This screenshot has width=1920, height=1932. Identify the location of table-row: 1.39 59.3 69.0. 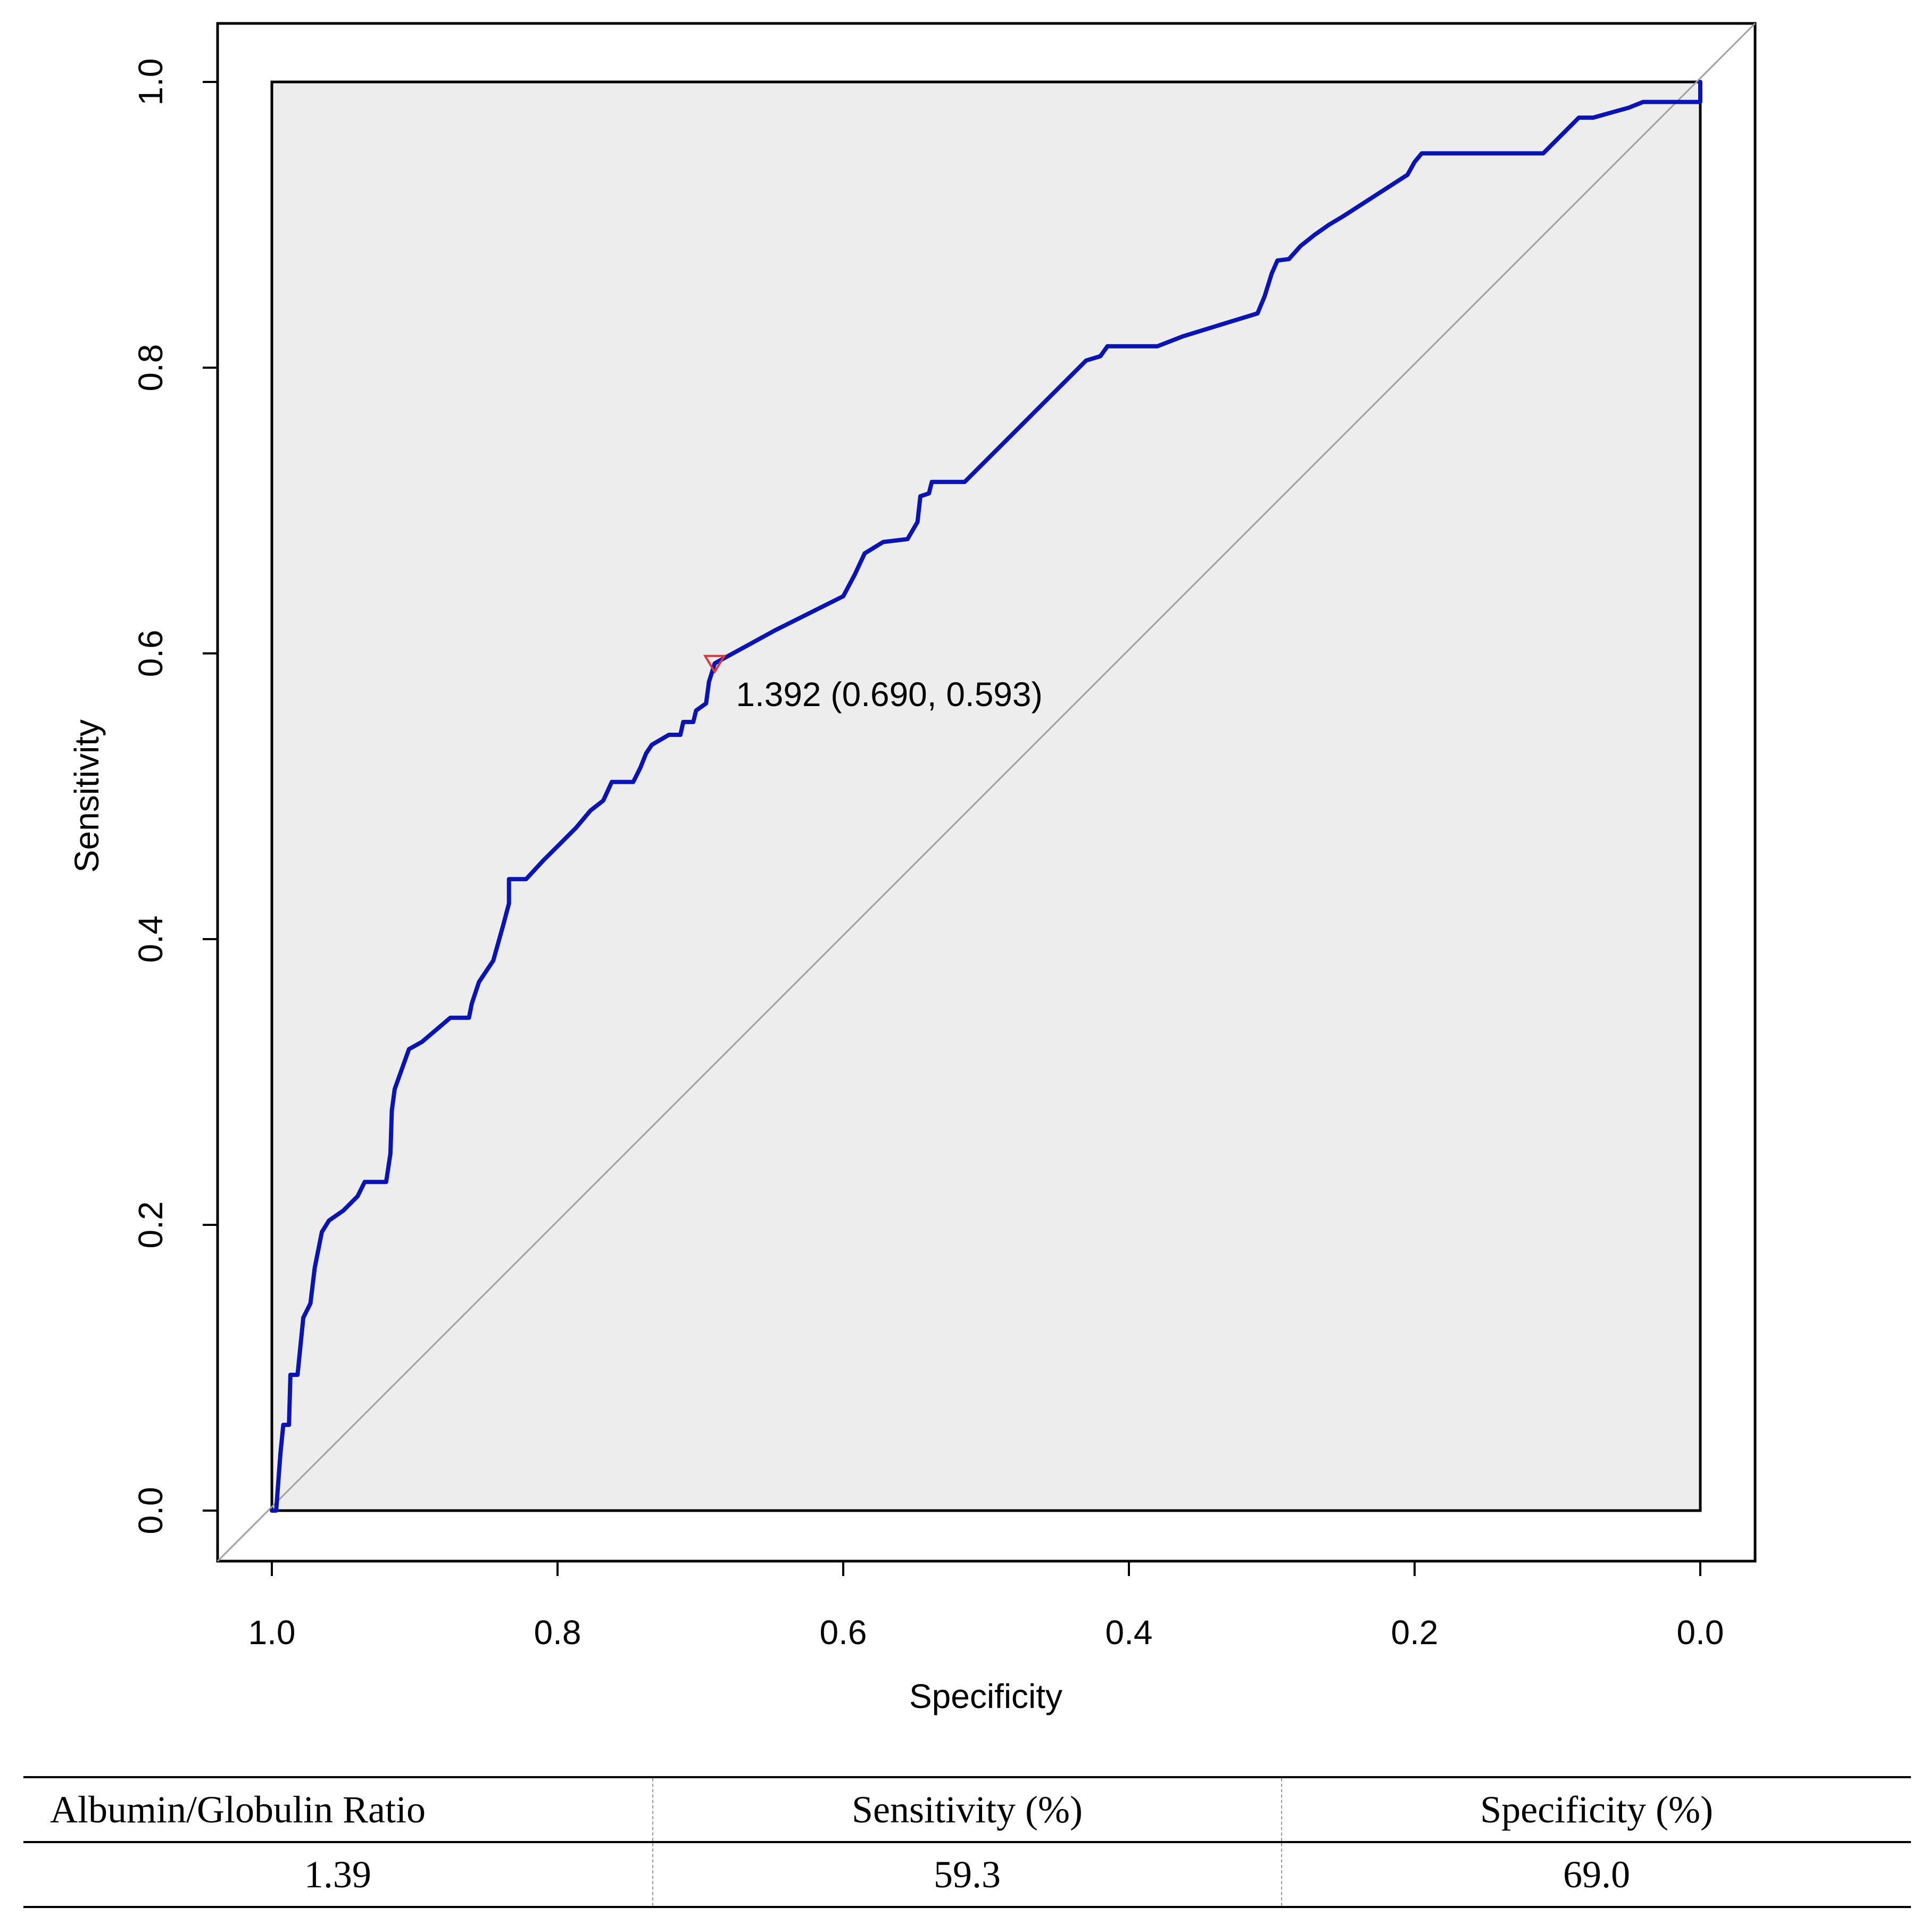
(967, 1875).